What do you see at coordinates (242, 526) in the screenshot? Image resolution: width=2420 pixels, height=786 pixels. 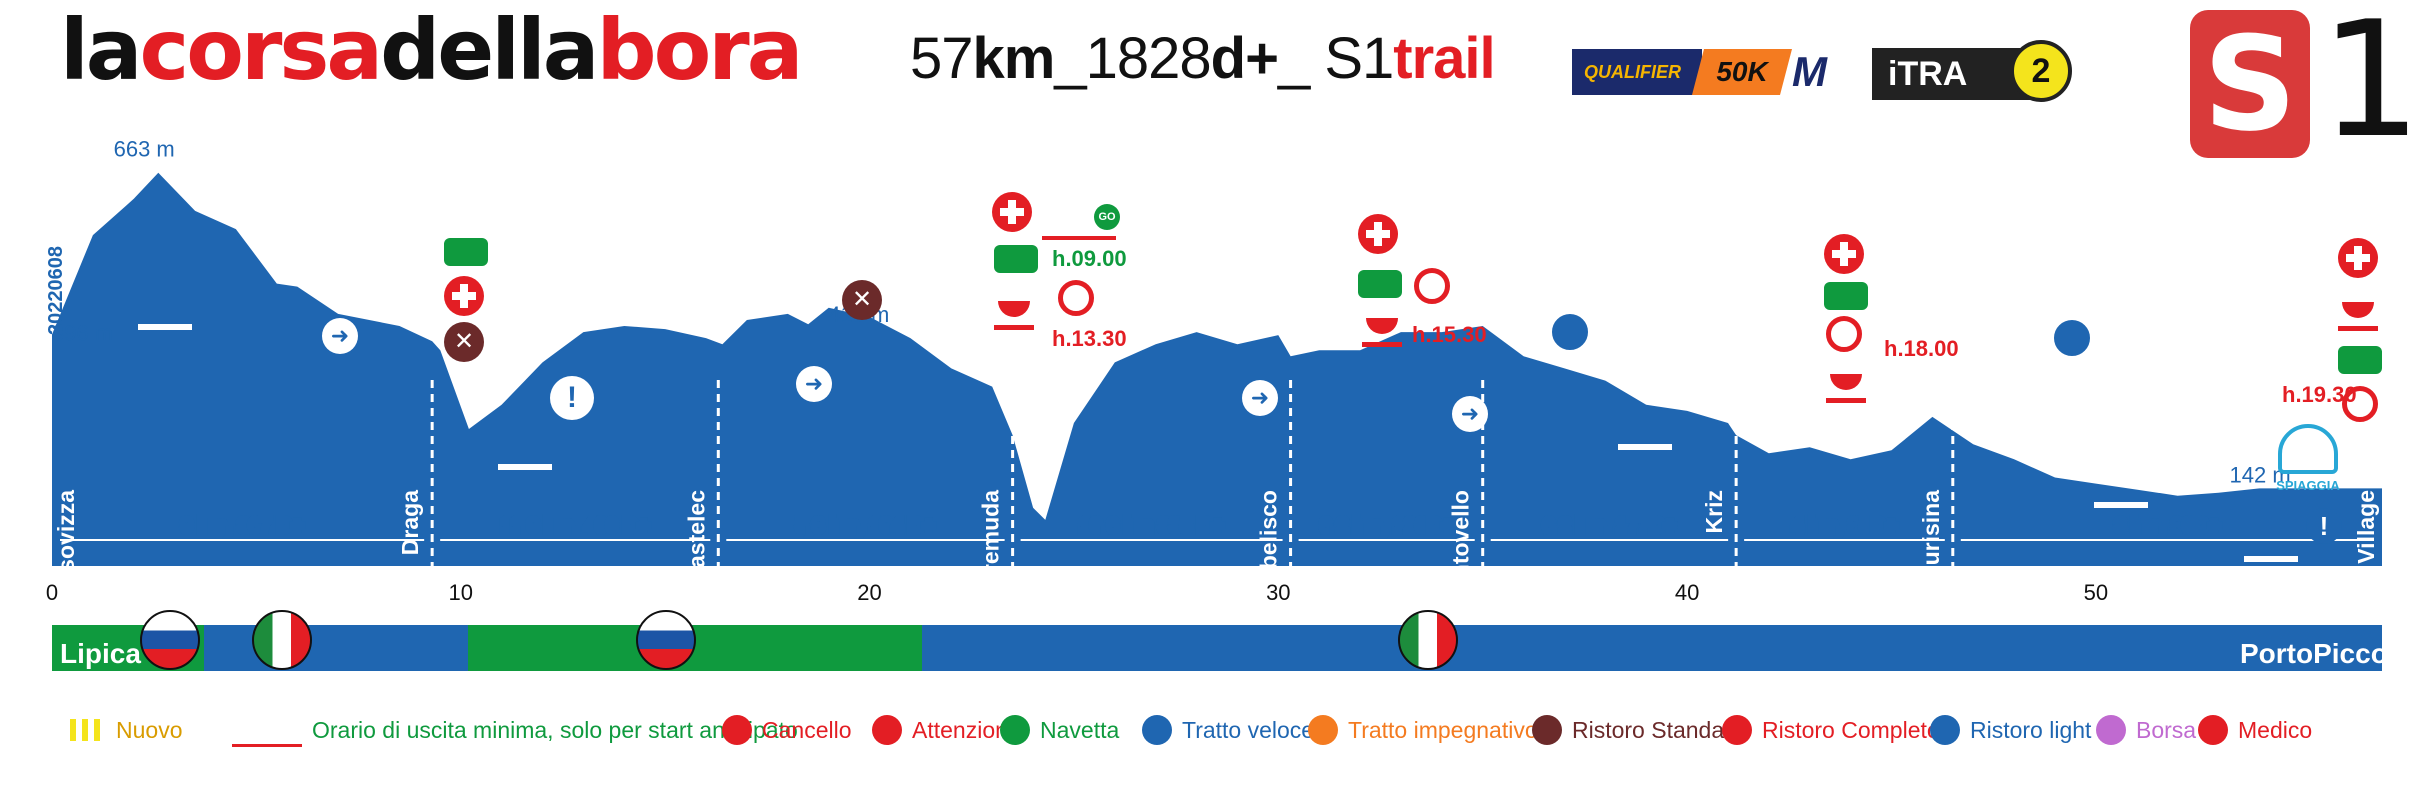 I see `segment-label: 9 km, 367 D+` at bounding box center [242, 526].